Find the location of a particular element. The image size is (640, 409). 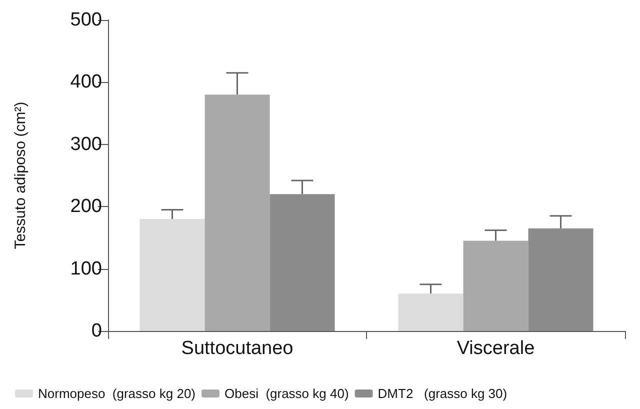

y-tick-label: 300 is located at coordinates (86, 144).